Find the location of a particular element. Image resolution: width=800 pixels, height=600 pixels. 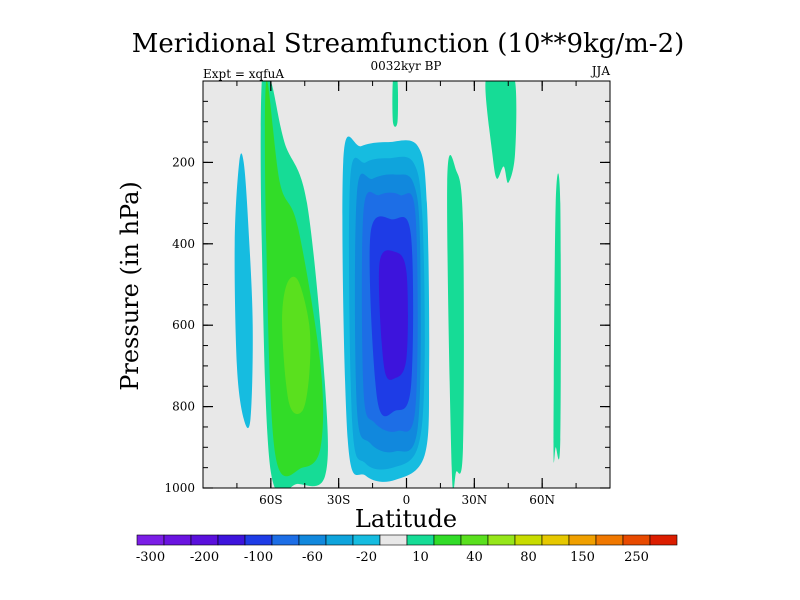

y-tick-label: 800 is located at coordinates (183, 407).